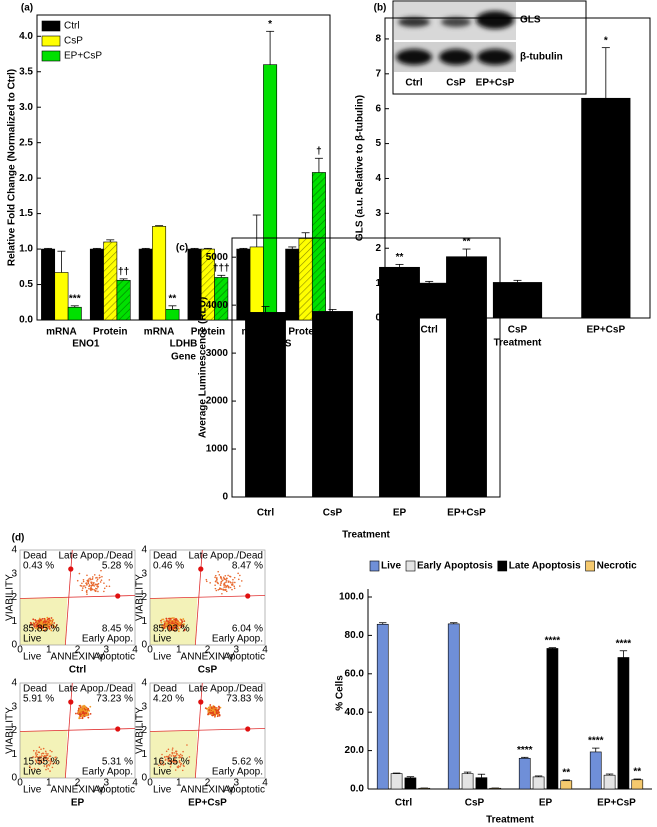 Image resolution: width=657 pixels, height=827 pixels. Describe the element at coordinates (208, 650) in the screenshot. I see `x-tick-label: 2` at that location.